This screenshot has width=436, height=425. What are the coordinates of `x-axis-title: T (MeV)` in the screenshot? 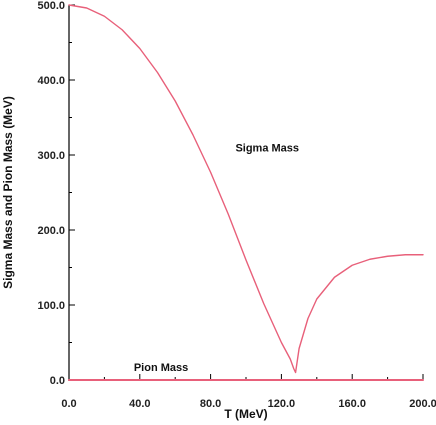 It's located at (245, 414).